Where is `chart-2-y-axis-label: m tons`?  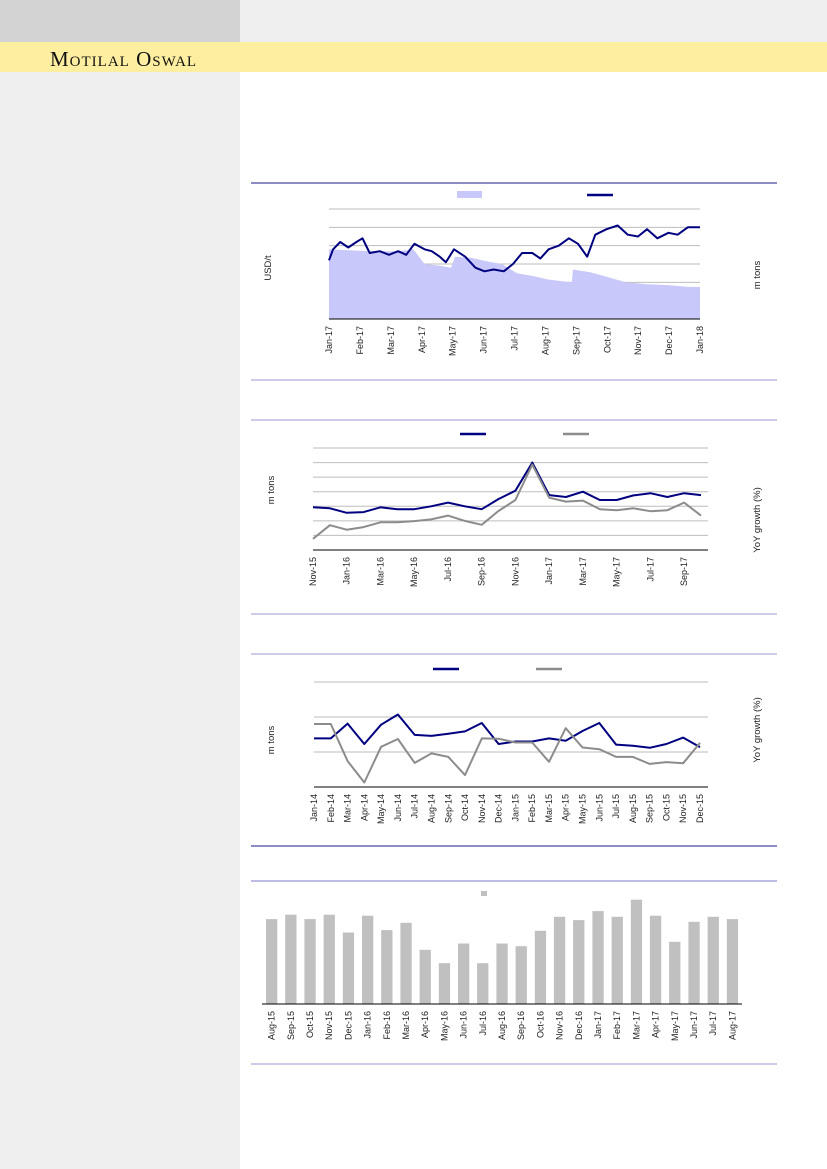 chart-2-y-axis-label: m tons is located at coordinates (271, 489).